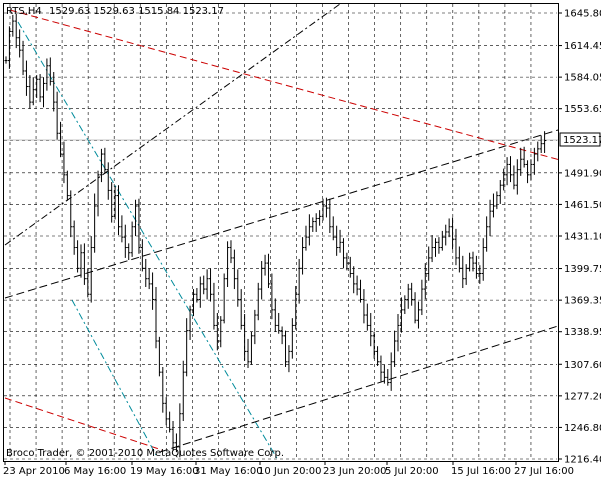  Describe the element at coordinates (582, 109) in the screenshot. I see `price-tick-label: 1553.65` at that location.